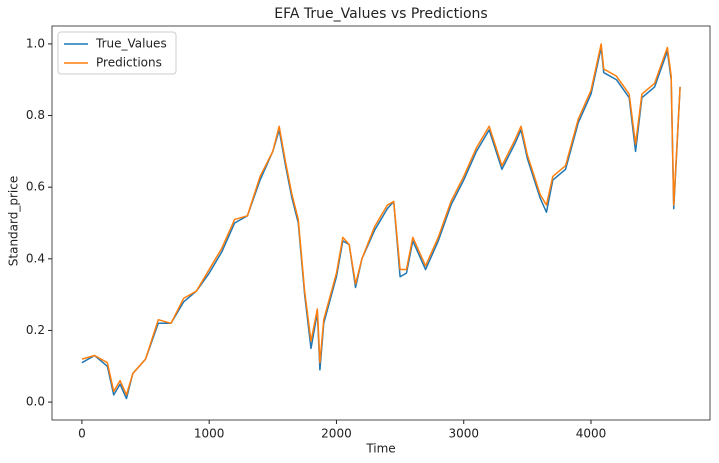 This screenshot has height=463, width=719. I want to click on x-axis-label: Time, so click(380, 449).